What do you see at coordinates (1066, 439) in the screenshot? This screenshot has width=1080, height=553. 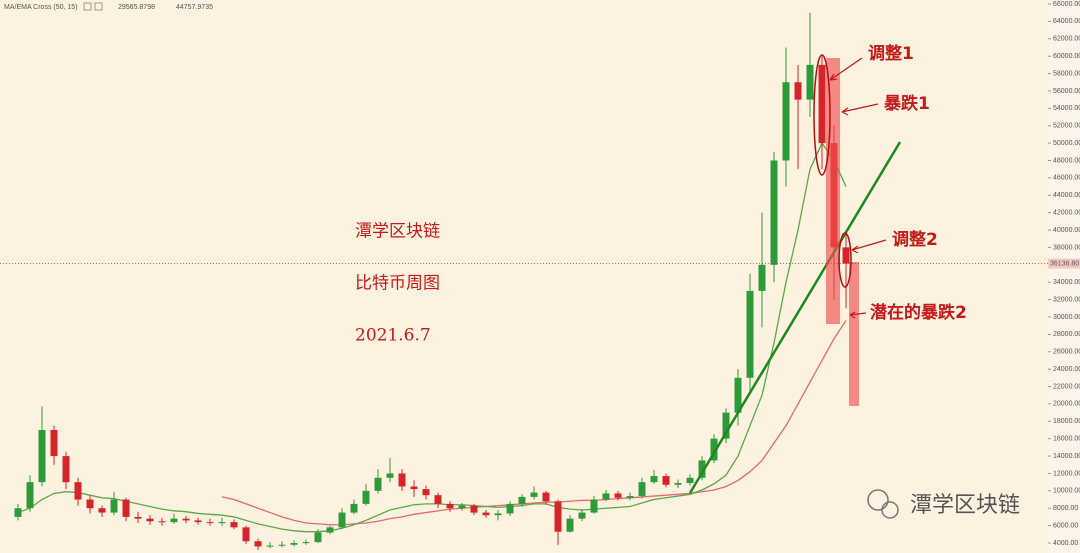 I see `y-tick-label: 16000.00` at bounding box center [1066, 439].